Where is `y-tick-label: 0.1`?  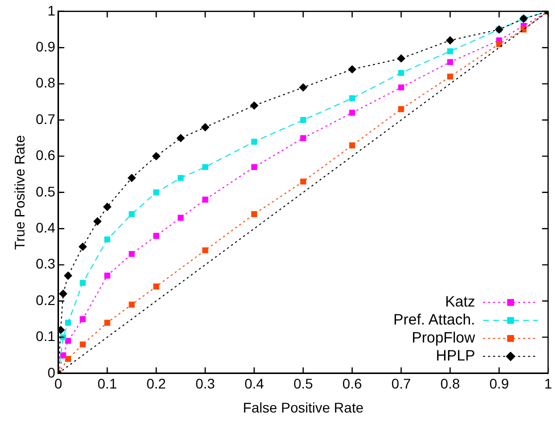
y-tick-label: 0.1 is located at coordinates (46, 336).